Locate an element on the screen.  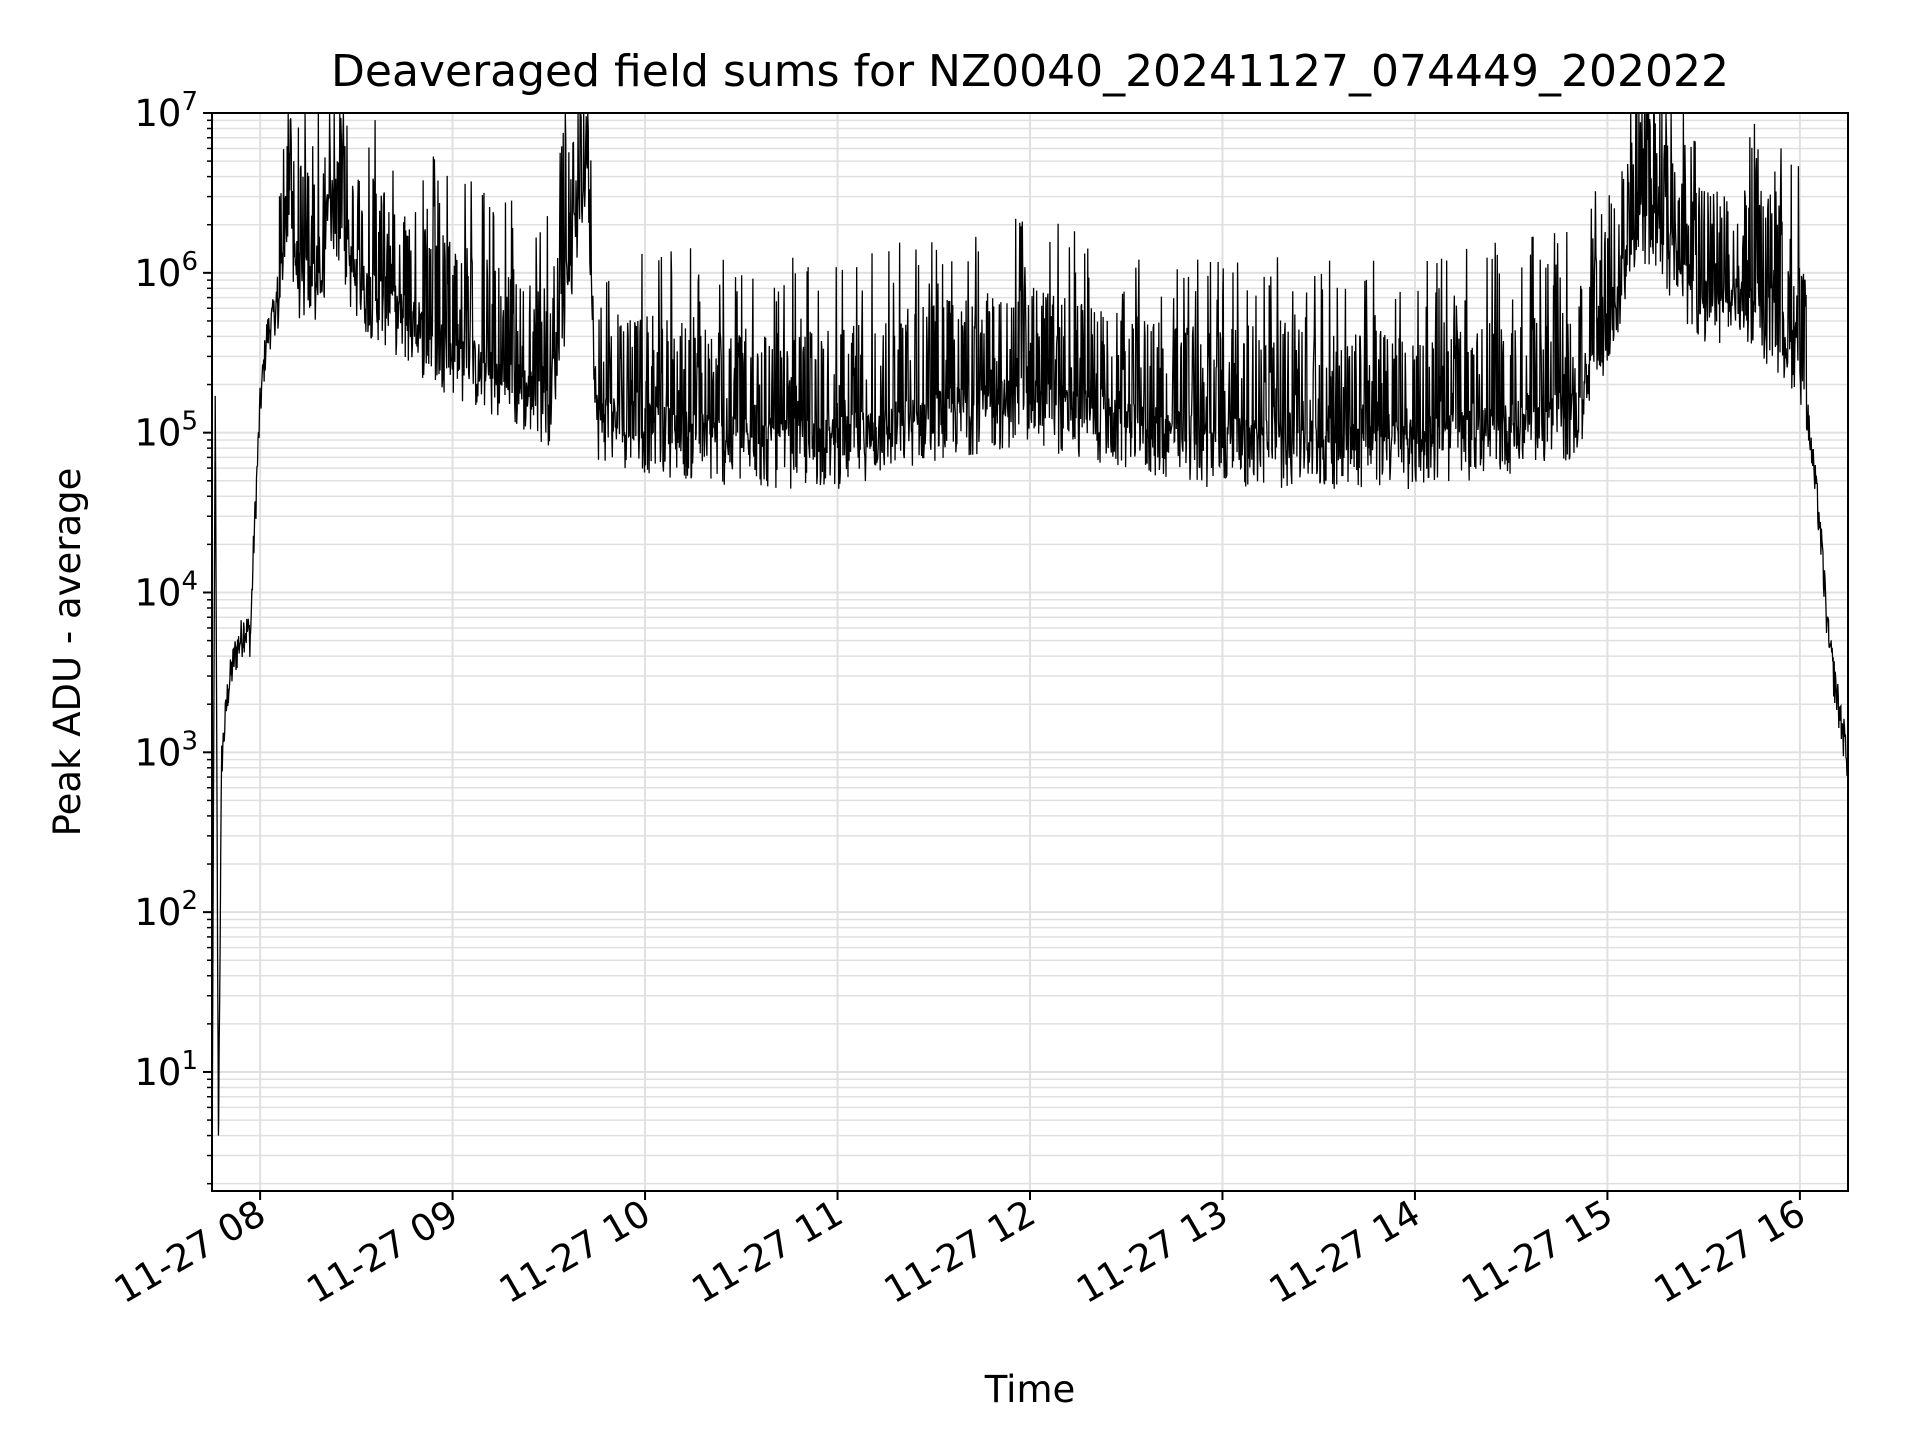
x-axis-label: Time is located at coordinates (1030, 1389).